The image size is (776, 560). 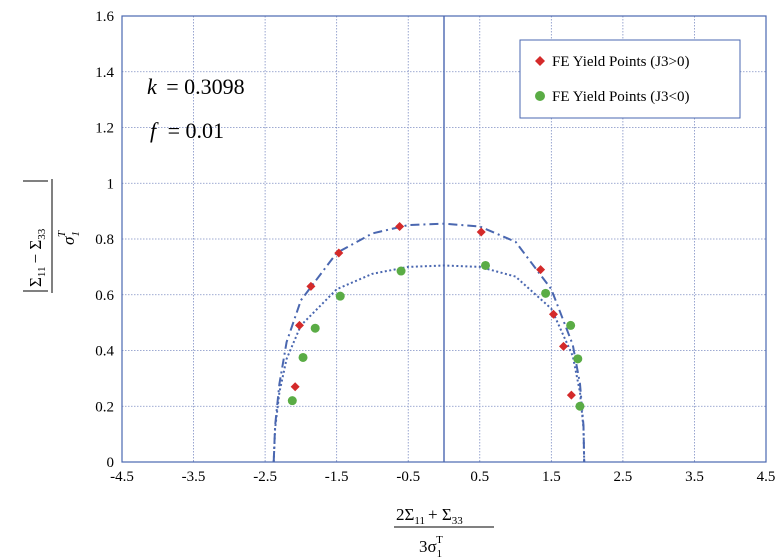 What do you see at coordinates (42, 234) in the screenshot?
I see `y-label-sub-33: 33` at bounding box center [42, 234].